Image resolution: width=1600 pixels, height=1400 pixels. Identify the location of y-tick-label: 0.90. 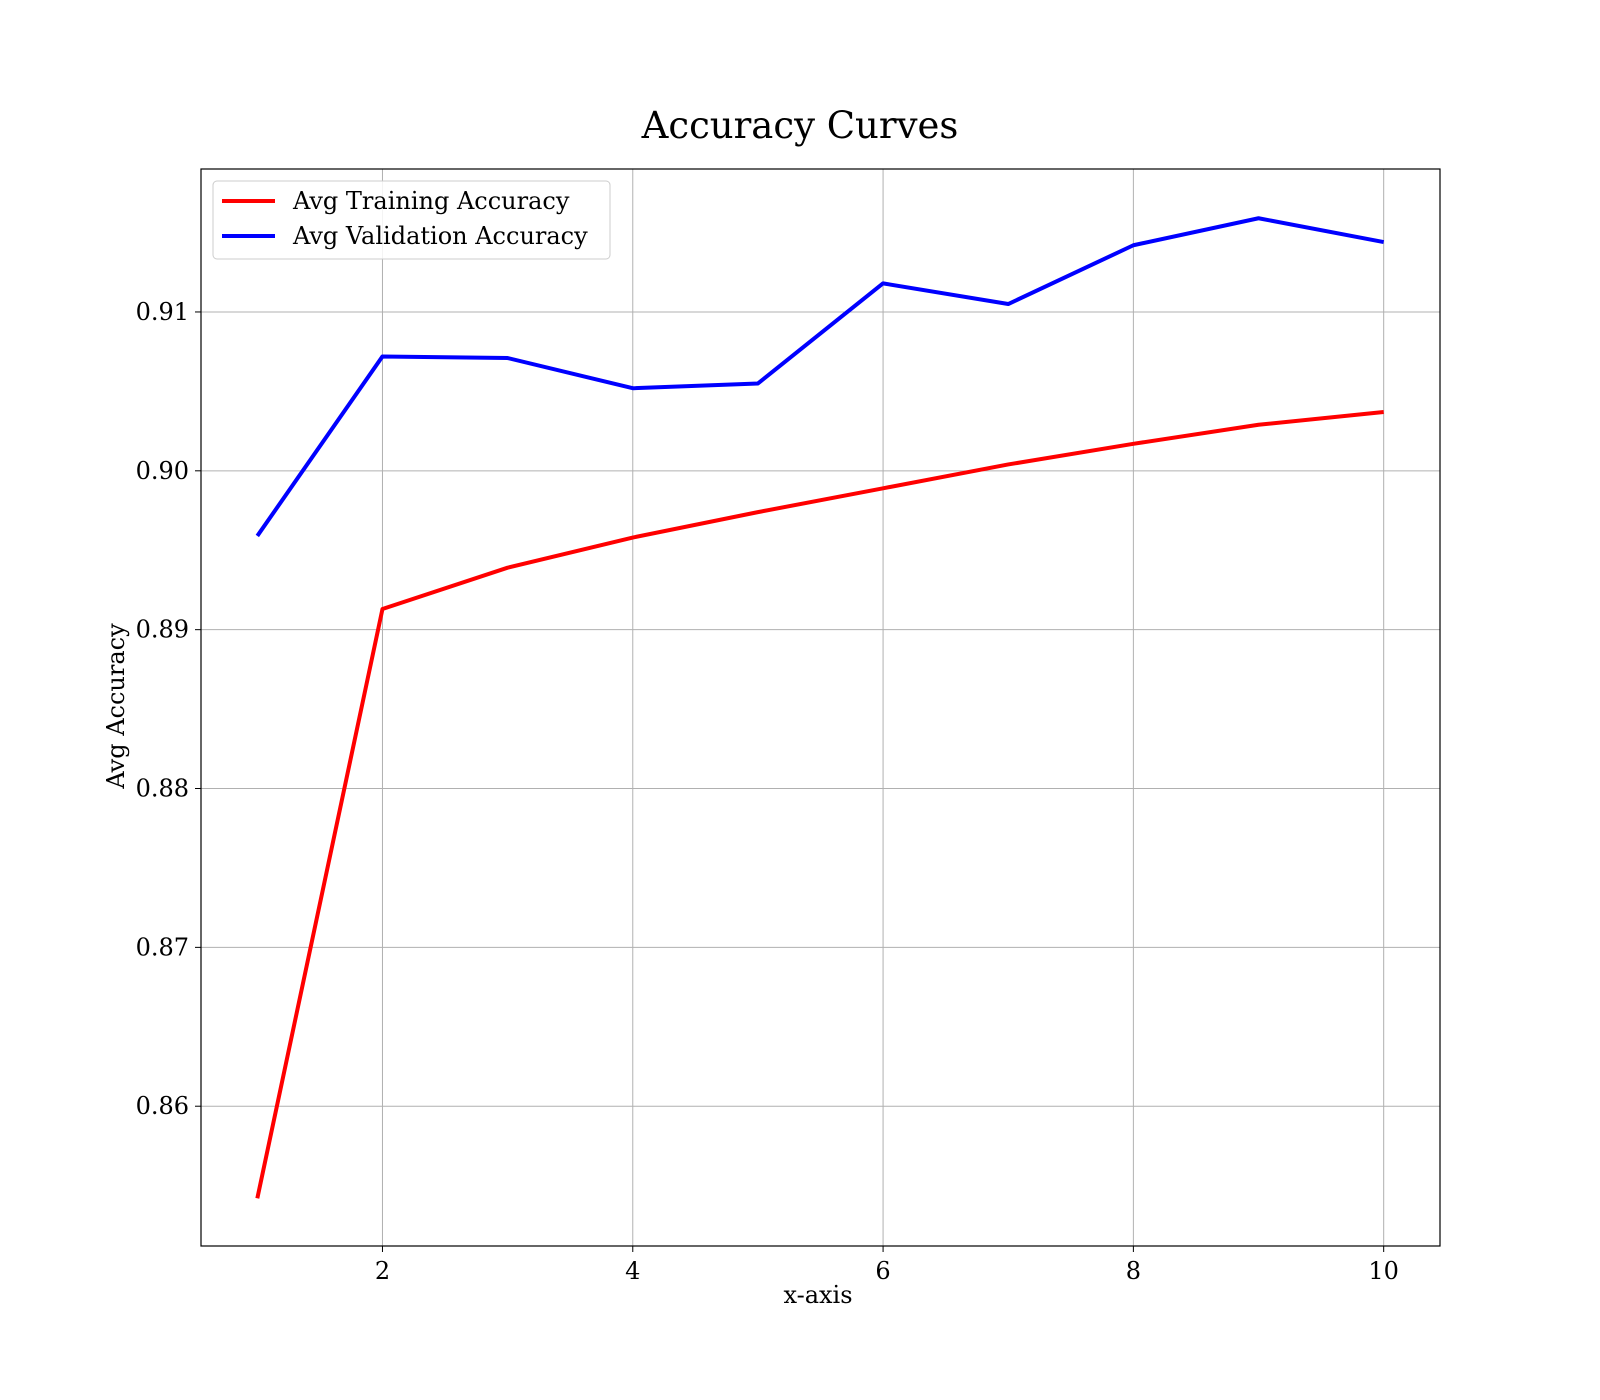
(162, 471).